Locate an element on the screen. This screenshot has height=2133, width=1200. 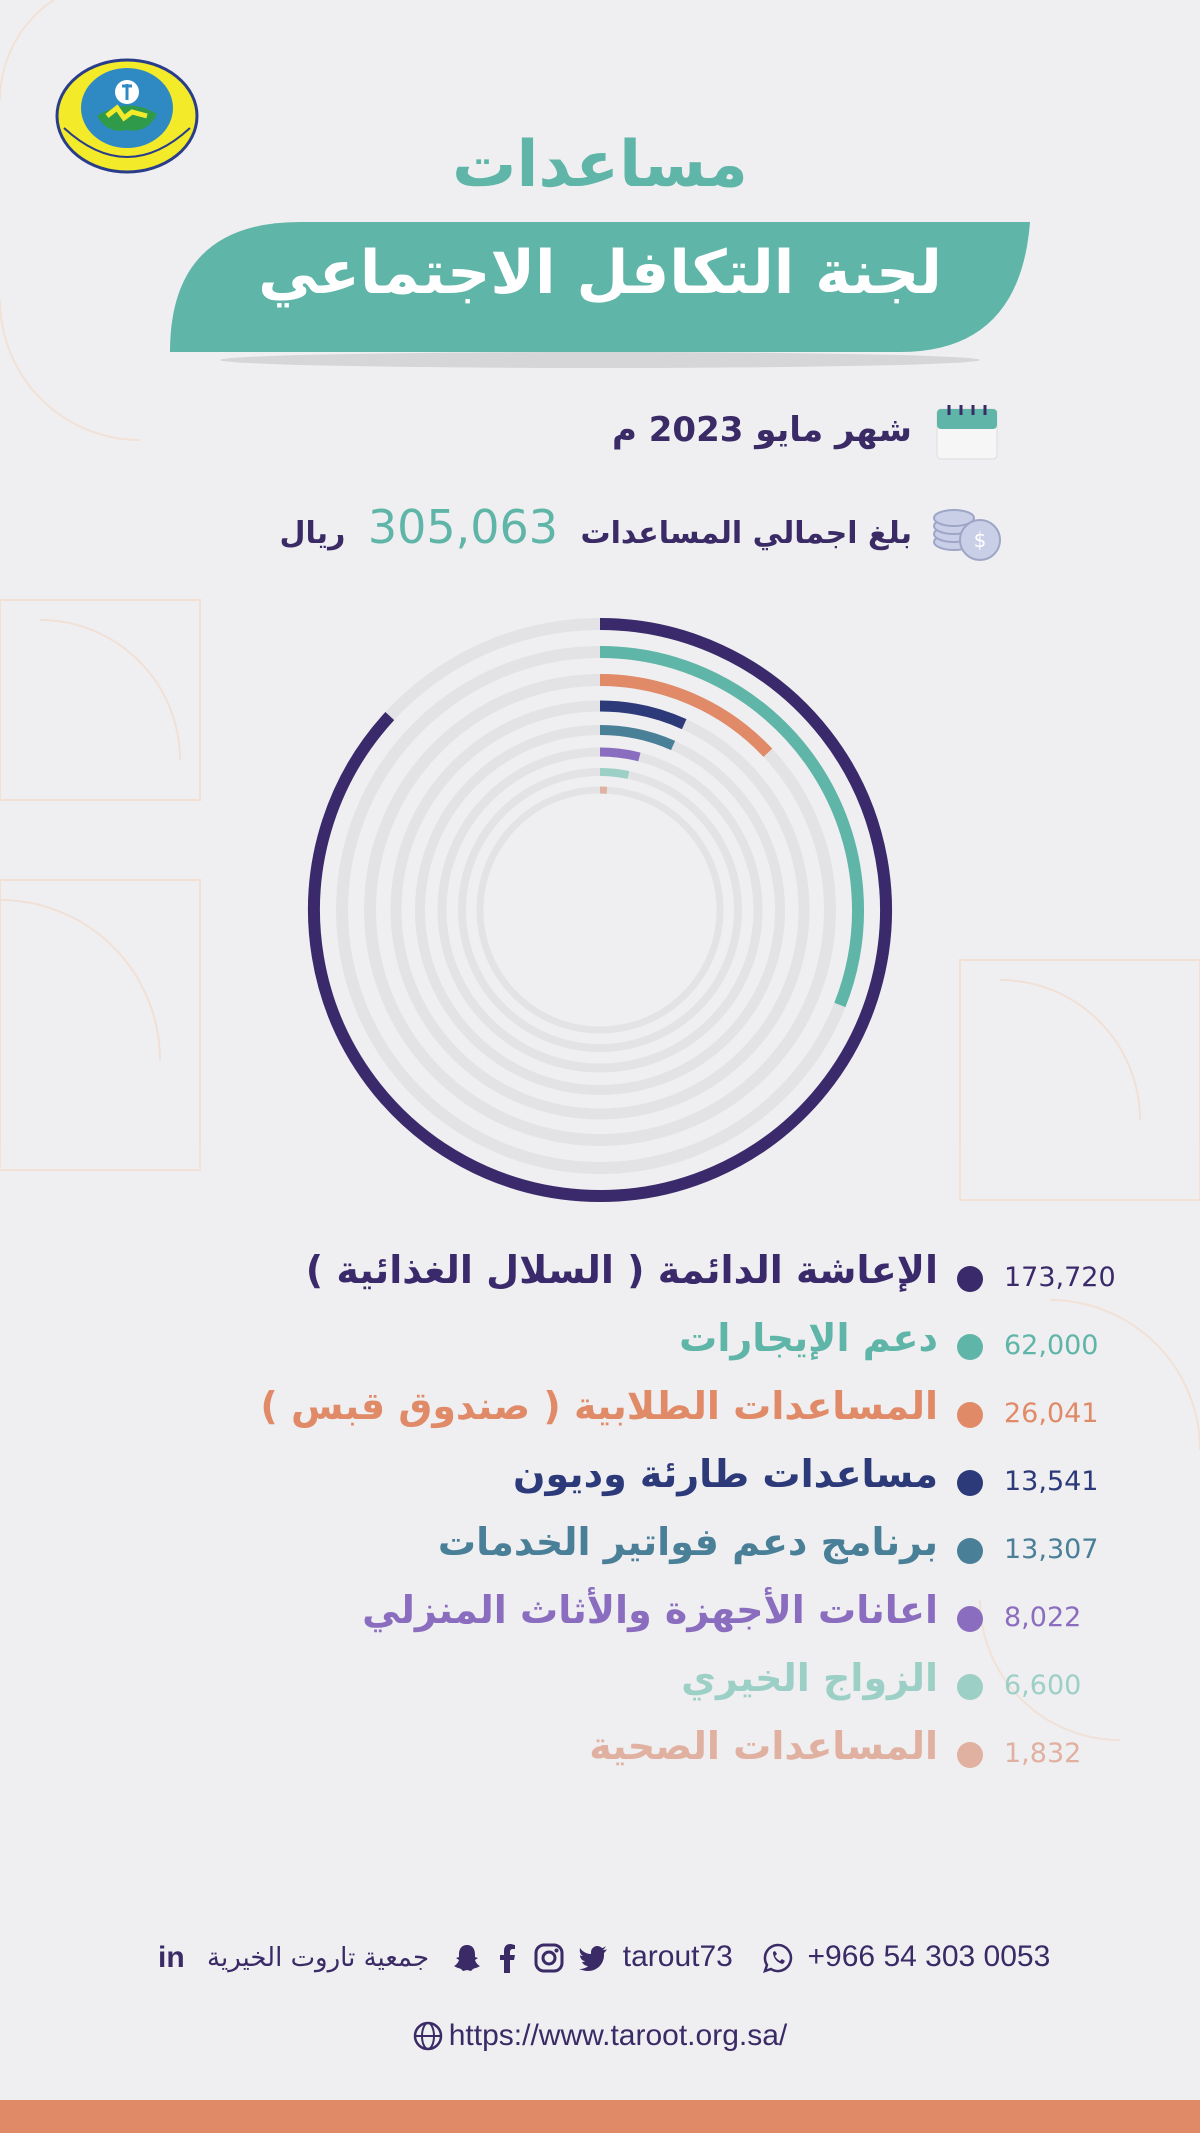
legend-item: المساعدات الطلابية ( صندوق قبس ) 26,041 is located at coordinates (600, 1414).